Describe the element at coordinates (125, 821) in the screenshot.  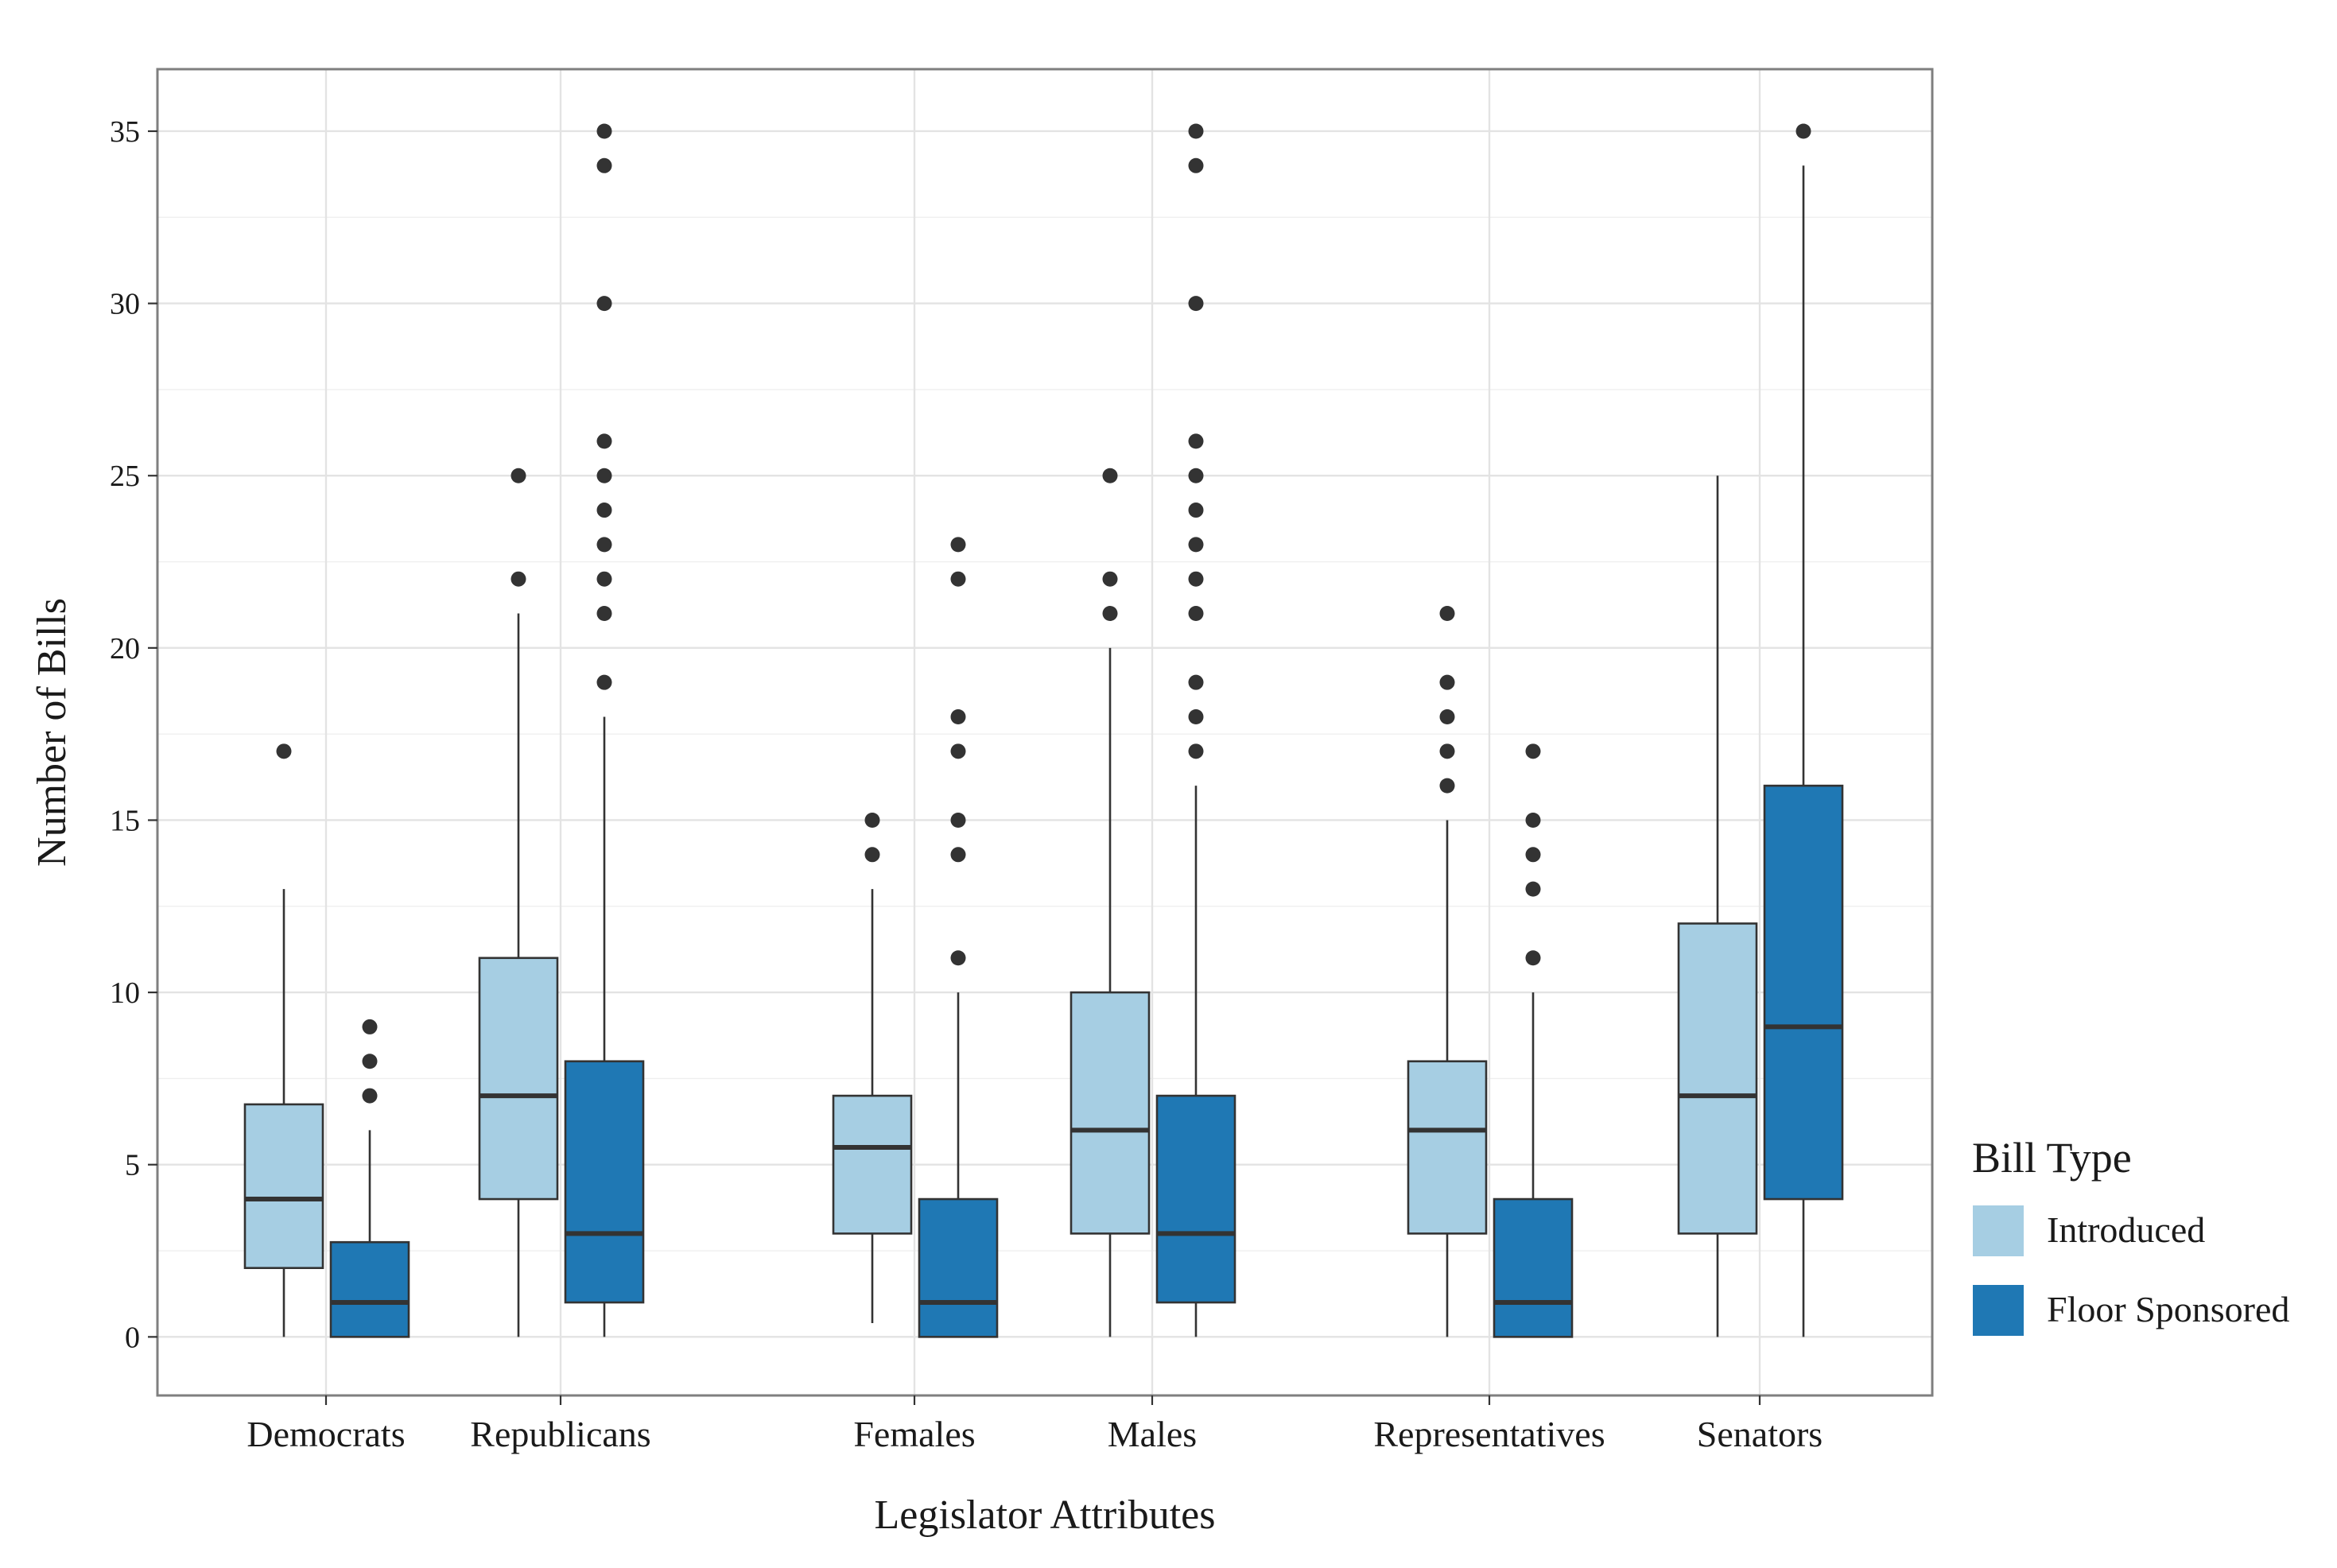
I see `y-tick-label: 15` at that location.